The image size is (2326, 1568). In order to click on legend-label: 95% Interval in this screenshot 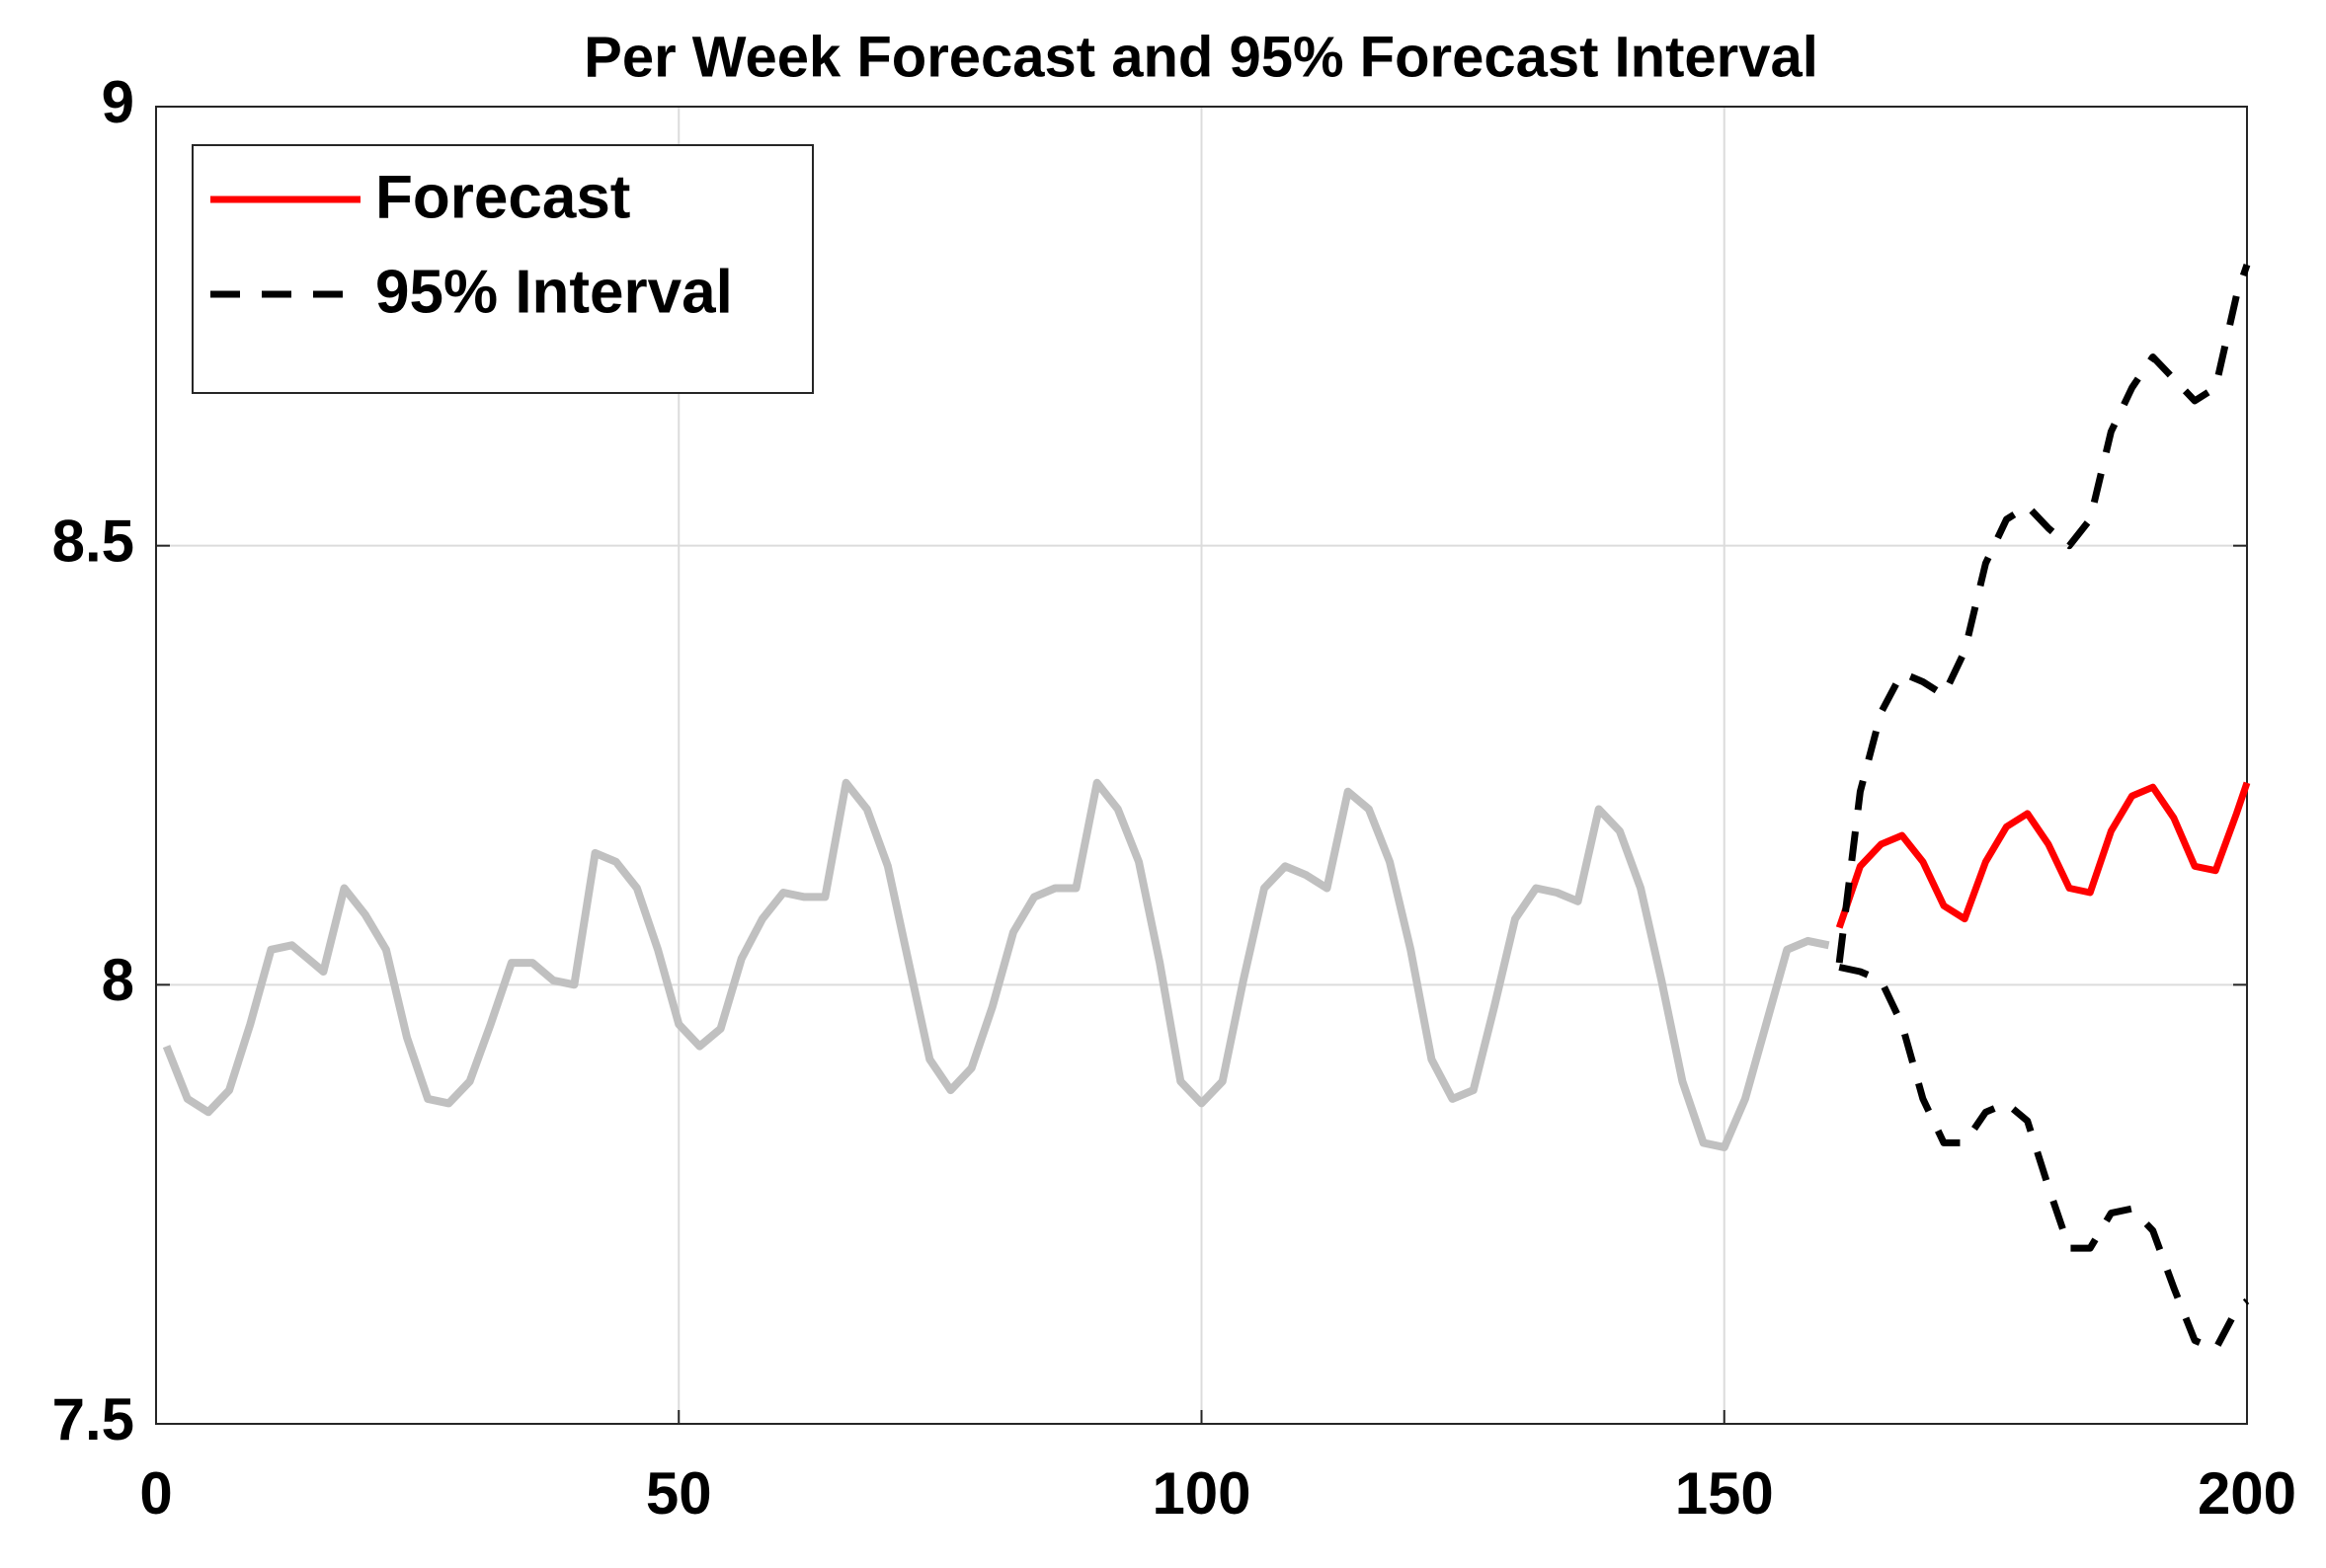, I will do `click(554, 292)`.